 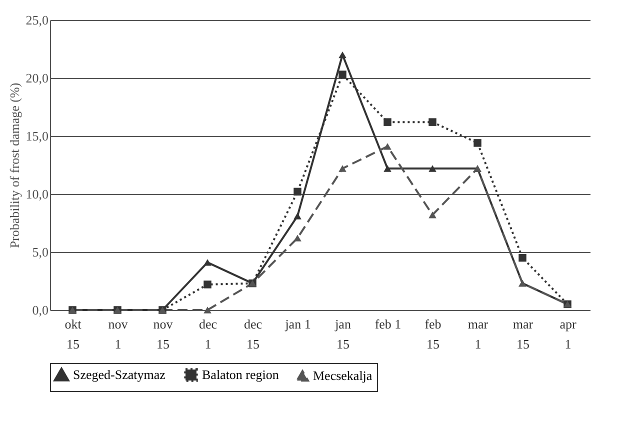 What do you see at coordinates (568, 334) in the screenshot?
I see `x-tick-label: apr 1` at bounding box center [568, 334].